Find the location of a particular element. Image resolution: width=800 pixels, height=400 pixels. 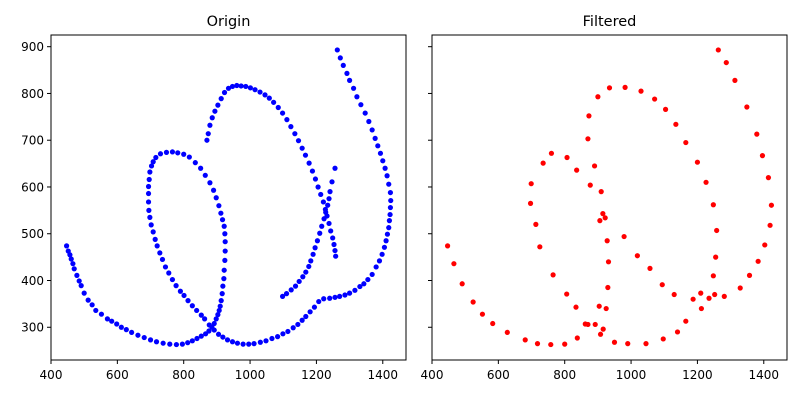

x-tick-label: 1000 is located at coordinates (250, 375).